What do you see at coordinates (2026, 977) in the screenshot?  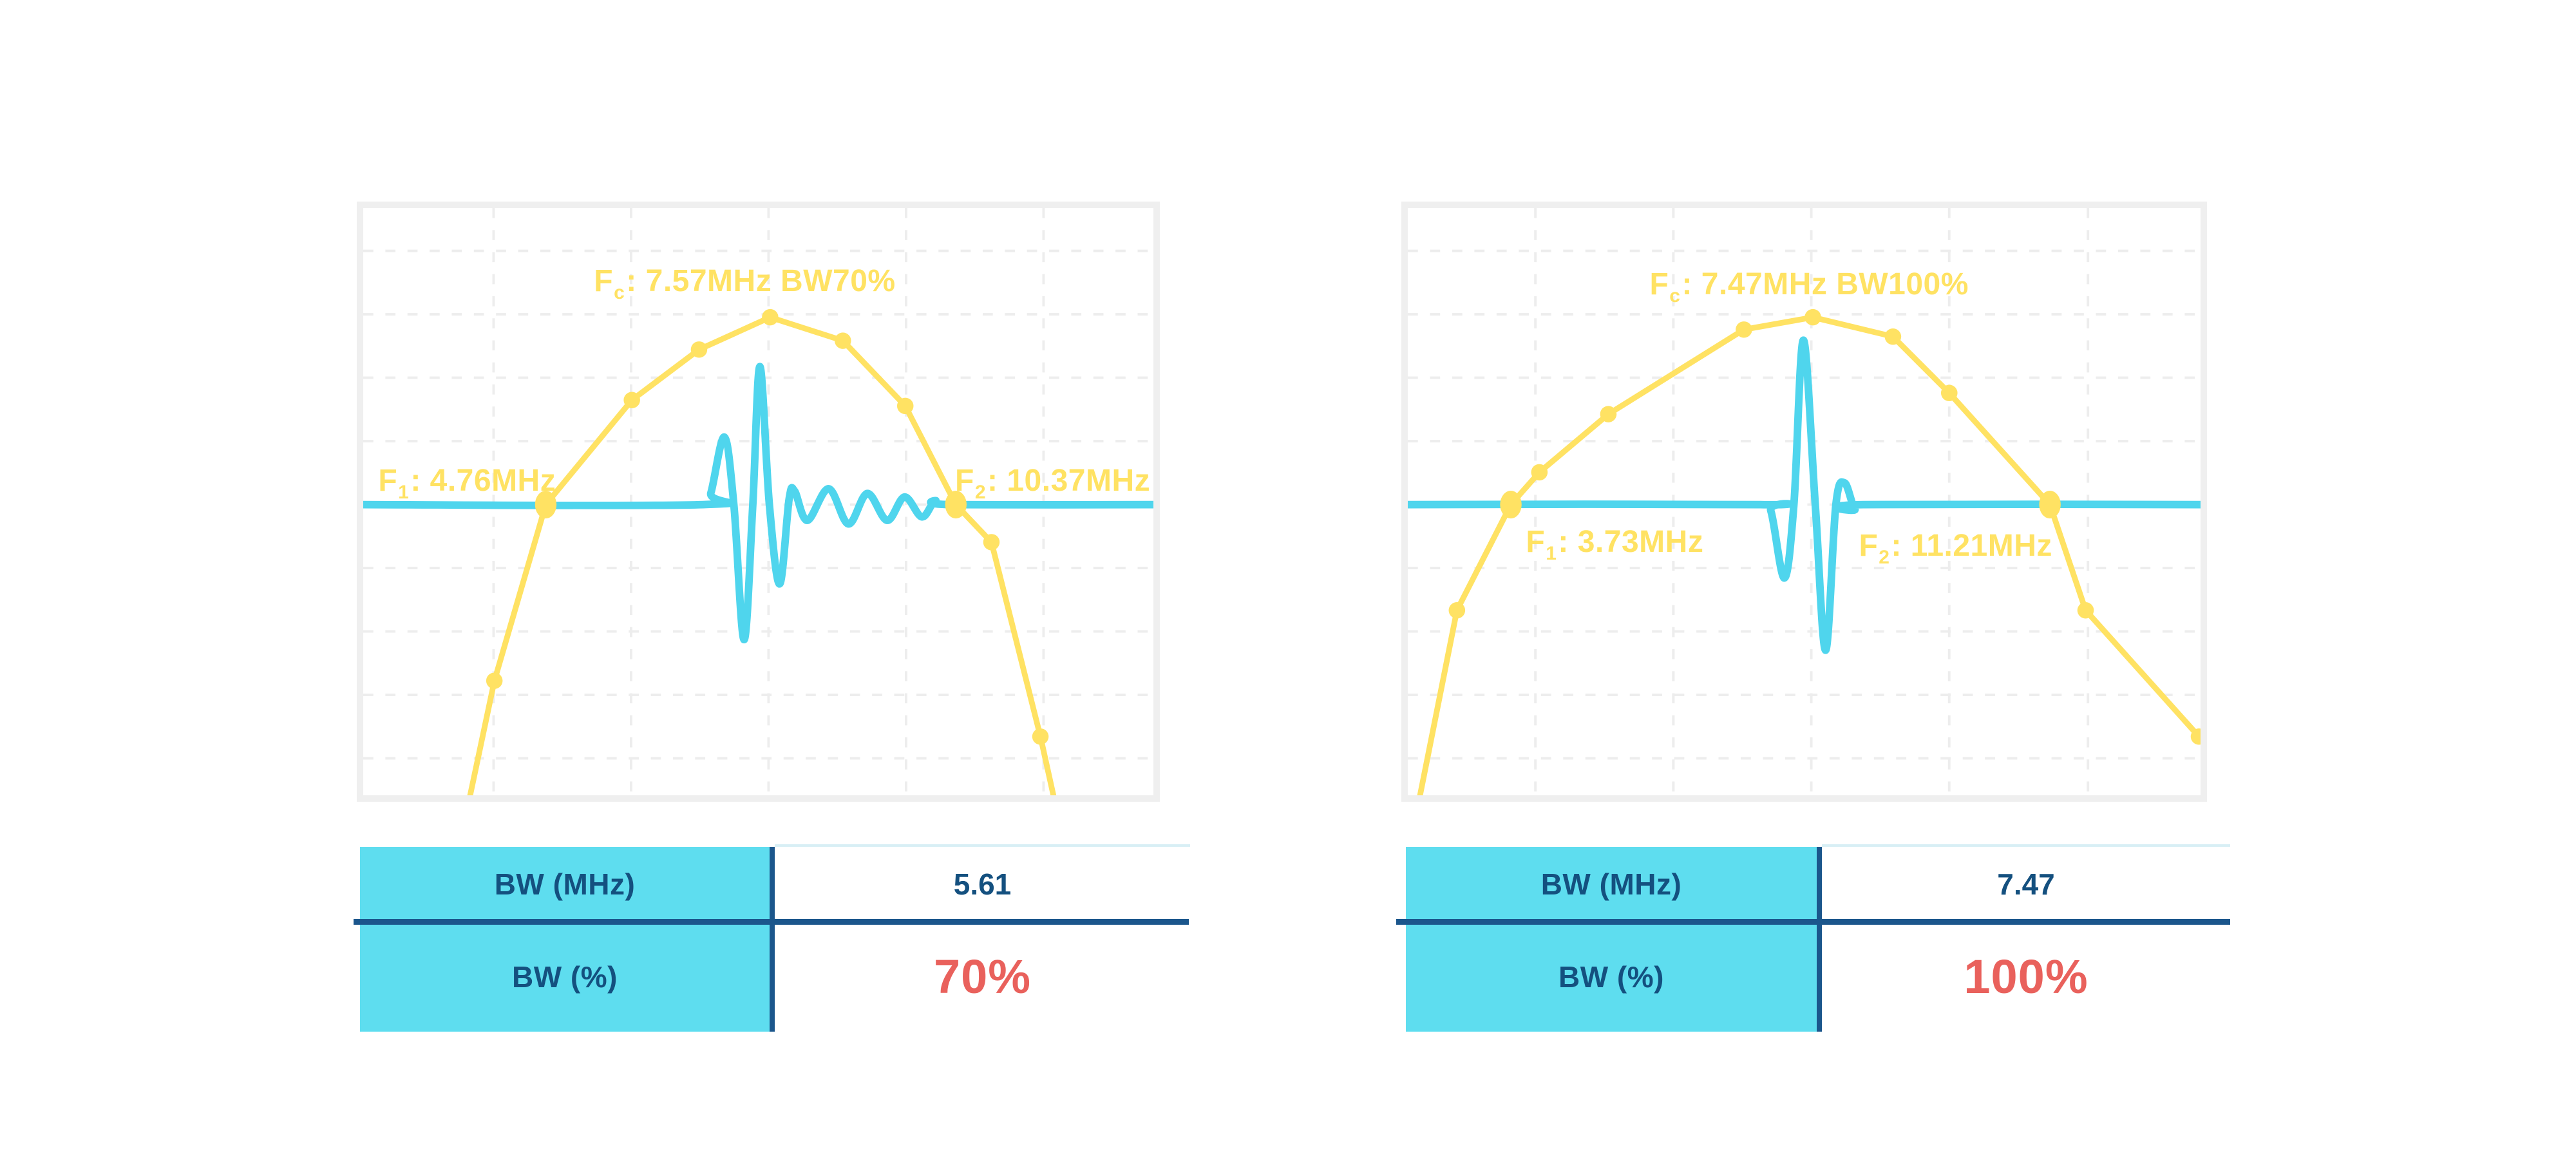 I see `bw-pct-value-cell: 100%` at bounding box center [2026, 977].